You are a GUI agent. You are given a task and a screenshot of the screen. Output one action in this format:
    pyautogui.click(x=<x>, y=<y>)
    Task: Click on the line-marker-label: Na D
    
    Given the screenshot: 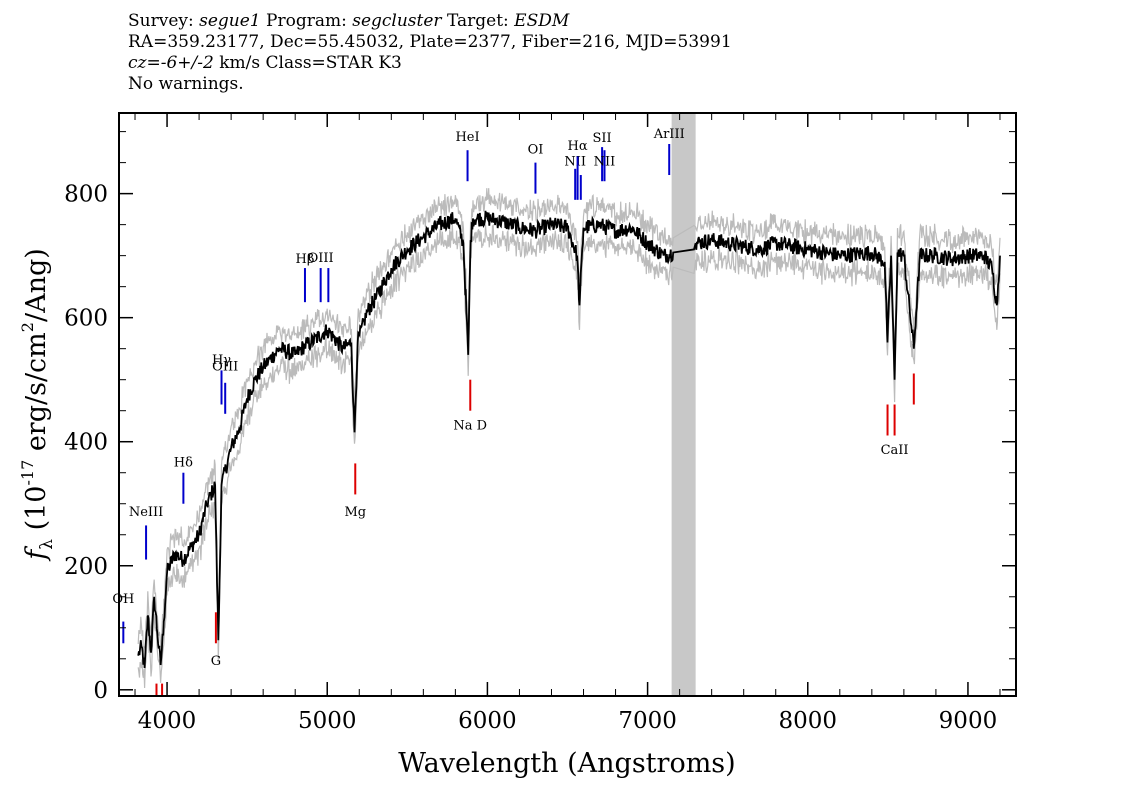 What is the action you would take?
    pyautogui.click(x=470, y=425)
    